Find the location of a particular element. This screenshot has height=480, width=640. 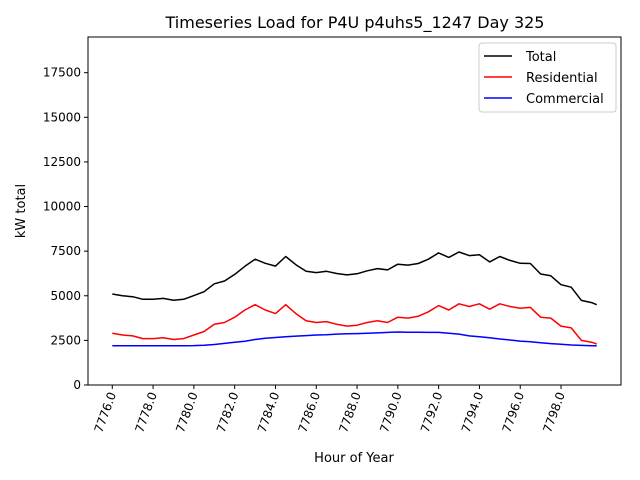

y-tick-label: 10000 is located at coordinates (62, 207).